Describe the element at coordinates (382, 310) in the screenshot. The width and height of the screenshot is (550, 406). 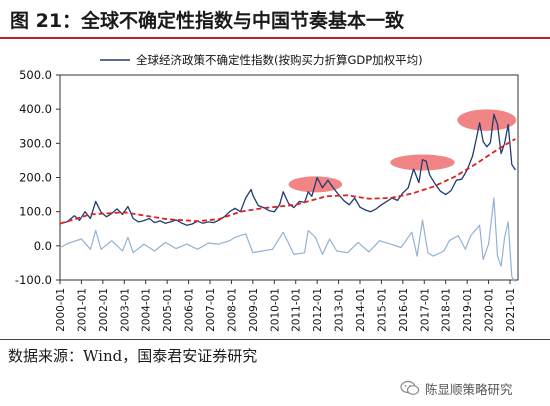
I see `x-tick-label: 2015-01` at that location.